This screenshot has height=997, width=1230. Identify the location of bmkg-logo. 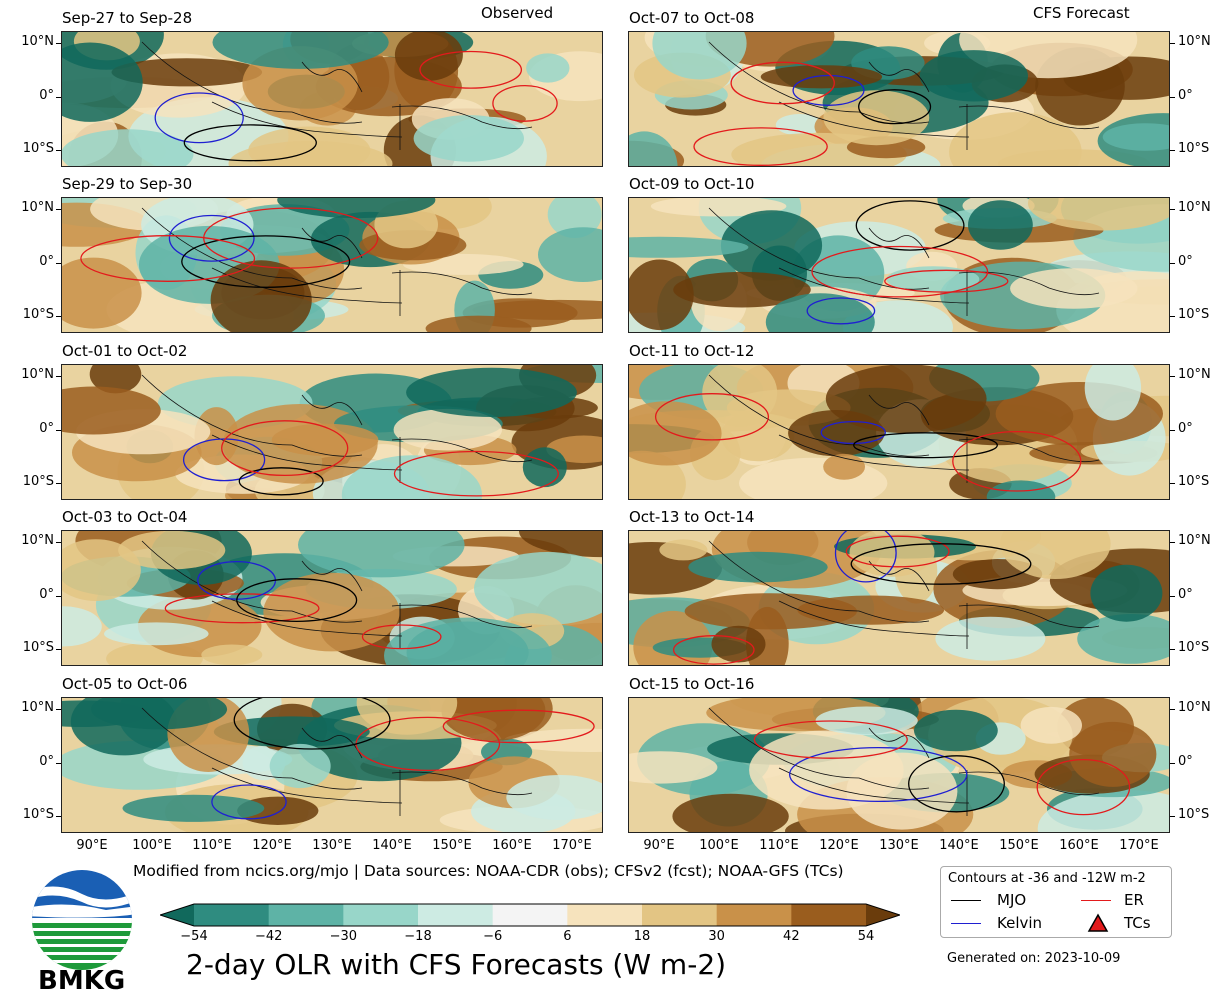
(82, 920).